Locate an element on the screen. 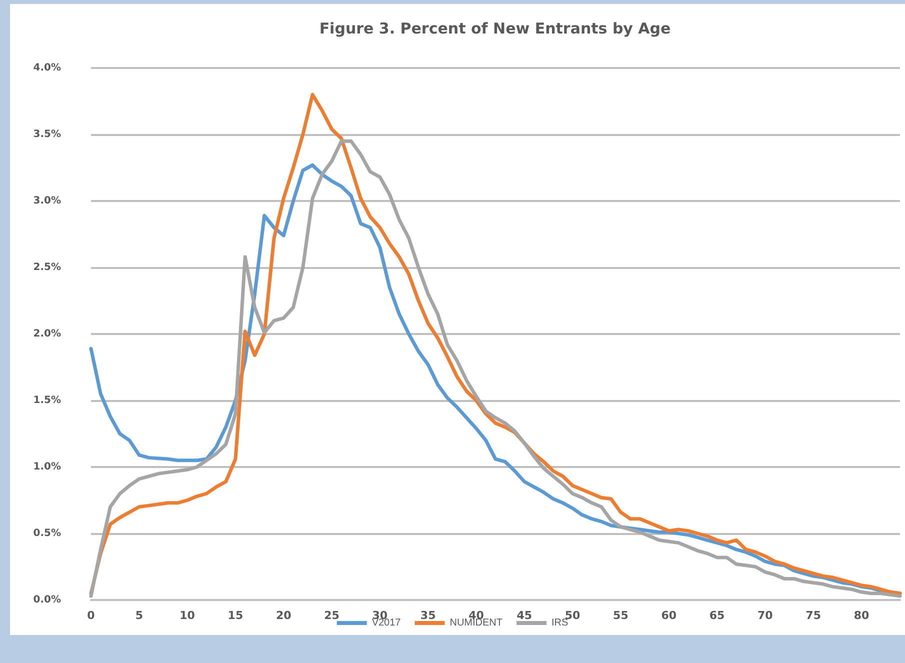 The width and height of the screenshot is (905, 663). x-tick-label: 5 is located at coordinates (139, 615).